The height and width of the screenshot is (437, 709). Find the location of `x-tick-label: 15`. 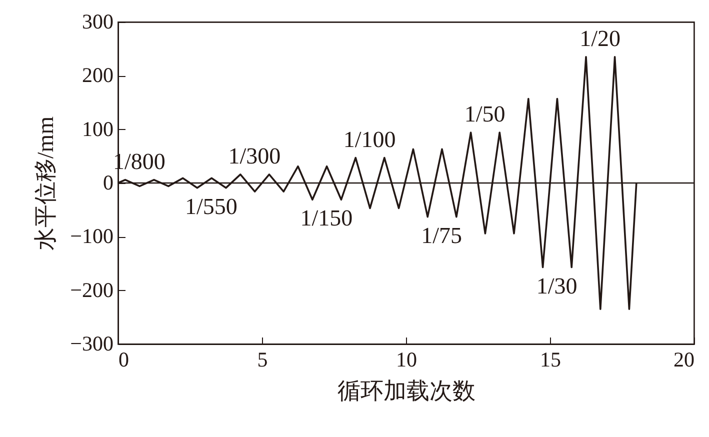

x-tick-label: 15 is located at coordinates (550, 360).